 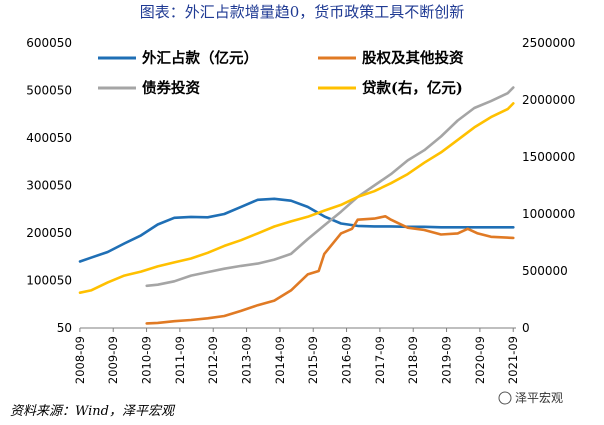 I want to click on x-tick-label: 2012-09, so click(x=213, y=360).